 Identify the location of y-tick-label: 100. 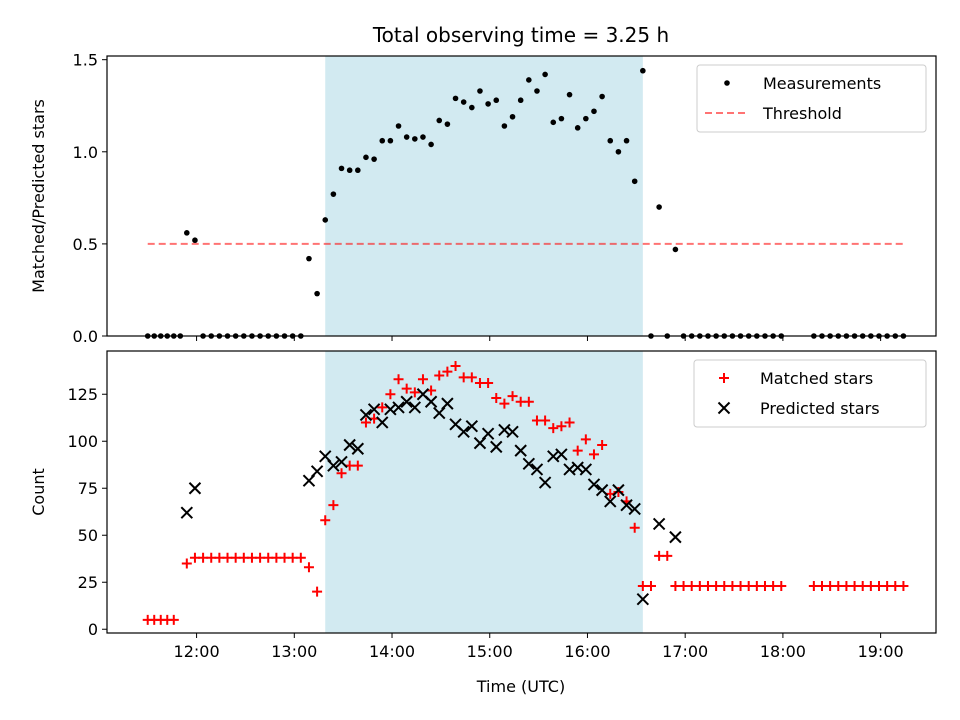
(82, 441).